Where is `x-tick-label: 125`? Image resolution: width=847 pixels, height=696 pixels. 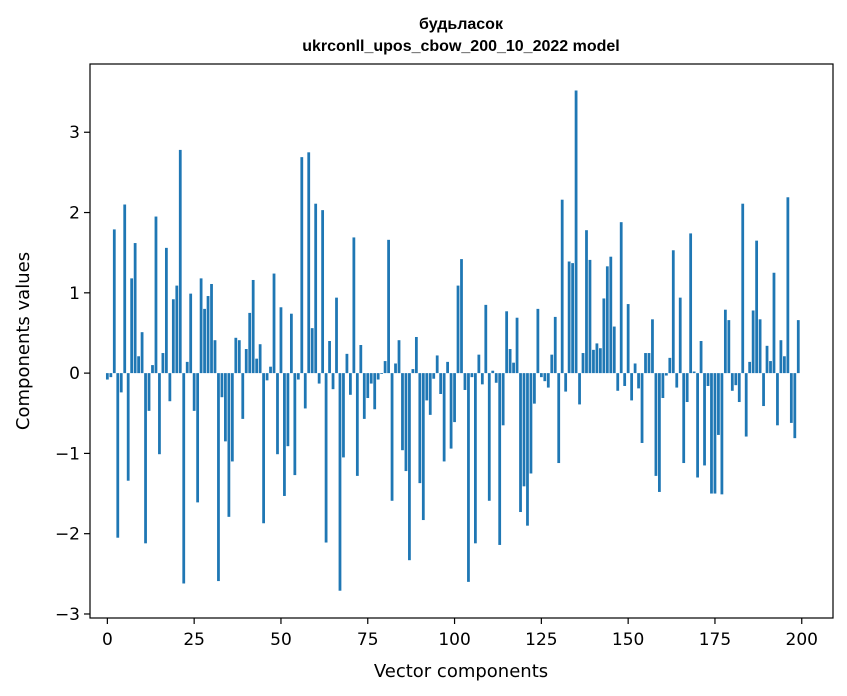 x-tick-label: 125 is located at coordinates (541, 640).